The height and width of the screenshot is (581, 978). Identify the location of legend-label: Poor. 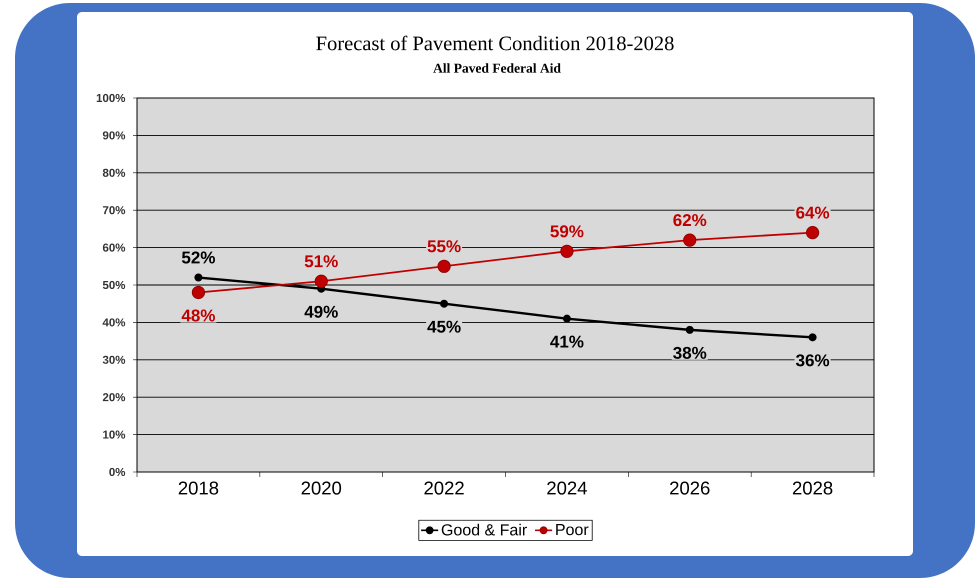
(572, 530).